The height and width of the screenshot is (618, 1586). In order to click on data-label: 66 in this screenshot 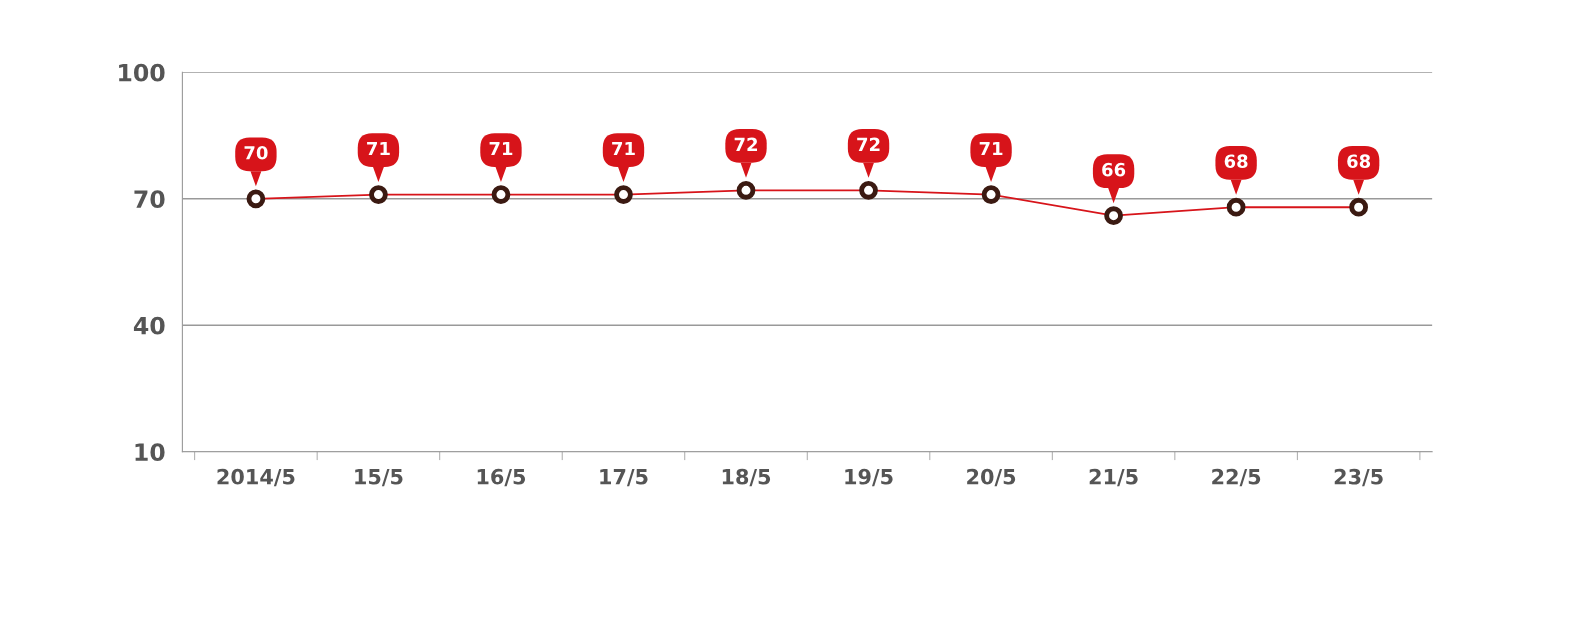, I will do `click(1114, 169)`.